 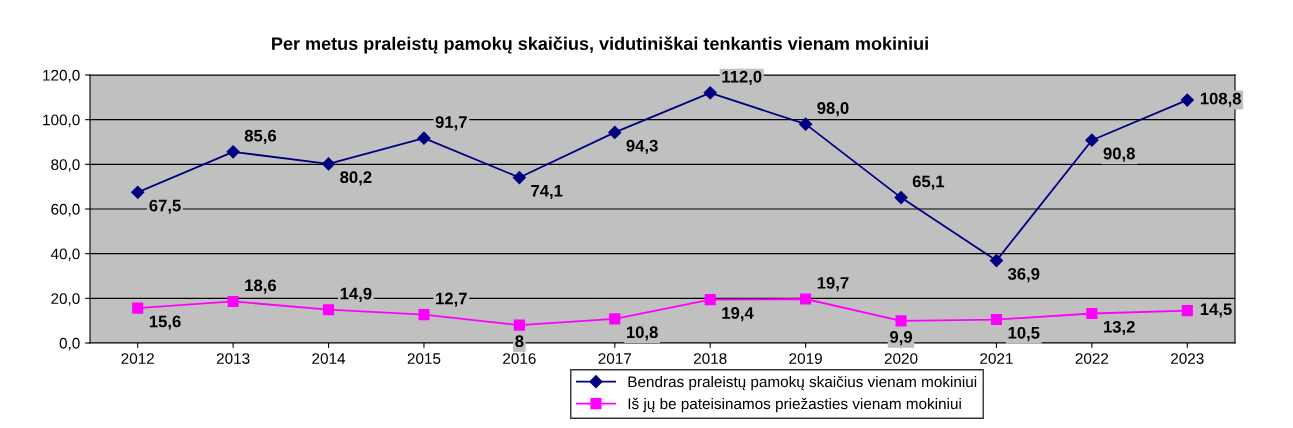 What do you see at coordinates (742, 78) in the screenshot?
I see `data-label: 112,0` at bounding box center [742, 78].